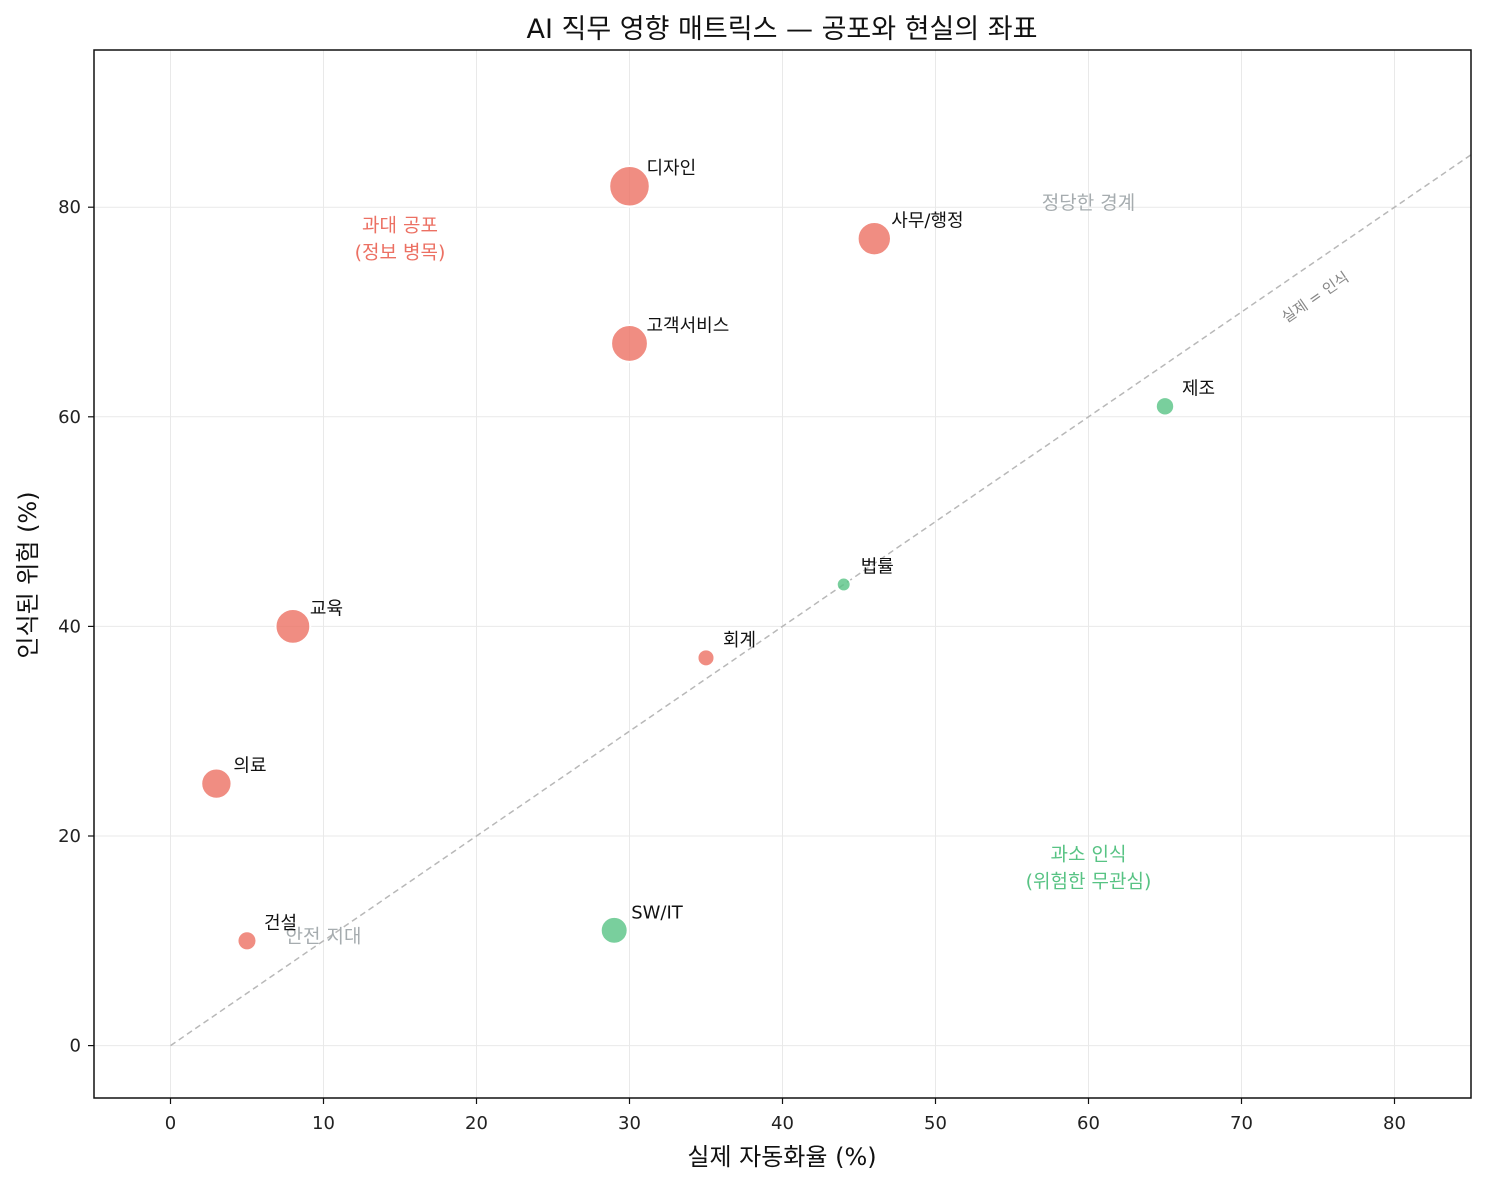  What do you see at coordinates (1394, 1123) in the screenshot?
I see `x-tick-label: 80` at bounding box center [1394, 1123].